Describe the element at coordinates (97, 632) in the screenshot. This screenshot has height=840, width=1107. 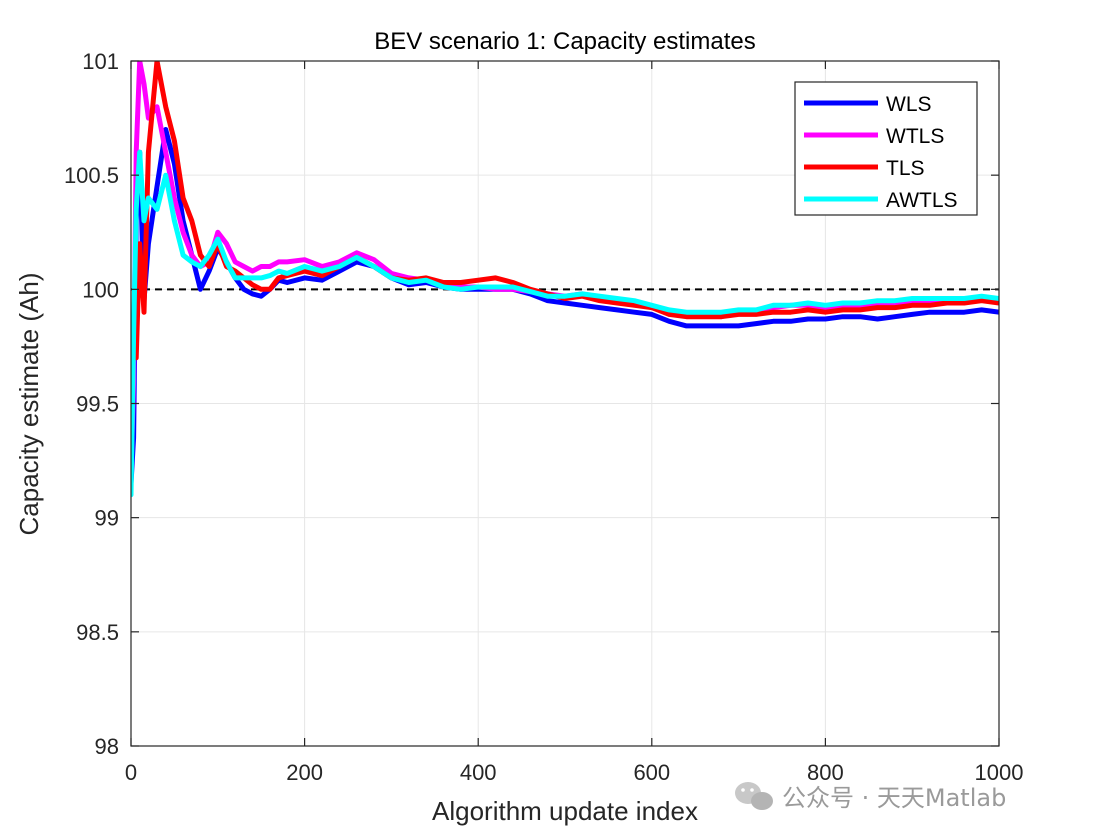
I see `y-tick-label: 98.5` at that location.